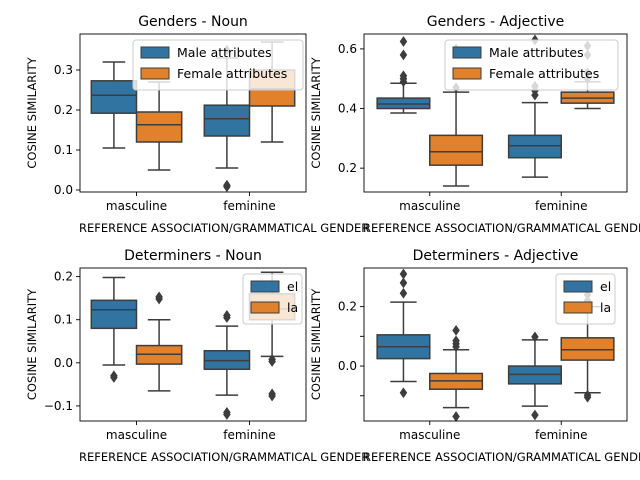 Image resolution: width=640 pixels, height=480 pixels. Describe the element at coordinates (63, 70) in the screenshot. I see `y-tick-label: 0.3` at that location.